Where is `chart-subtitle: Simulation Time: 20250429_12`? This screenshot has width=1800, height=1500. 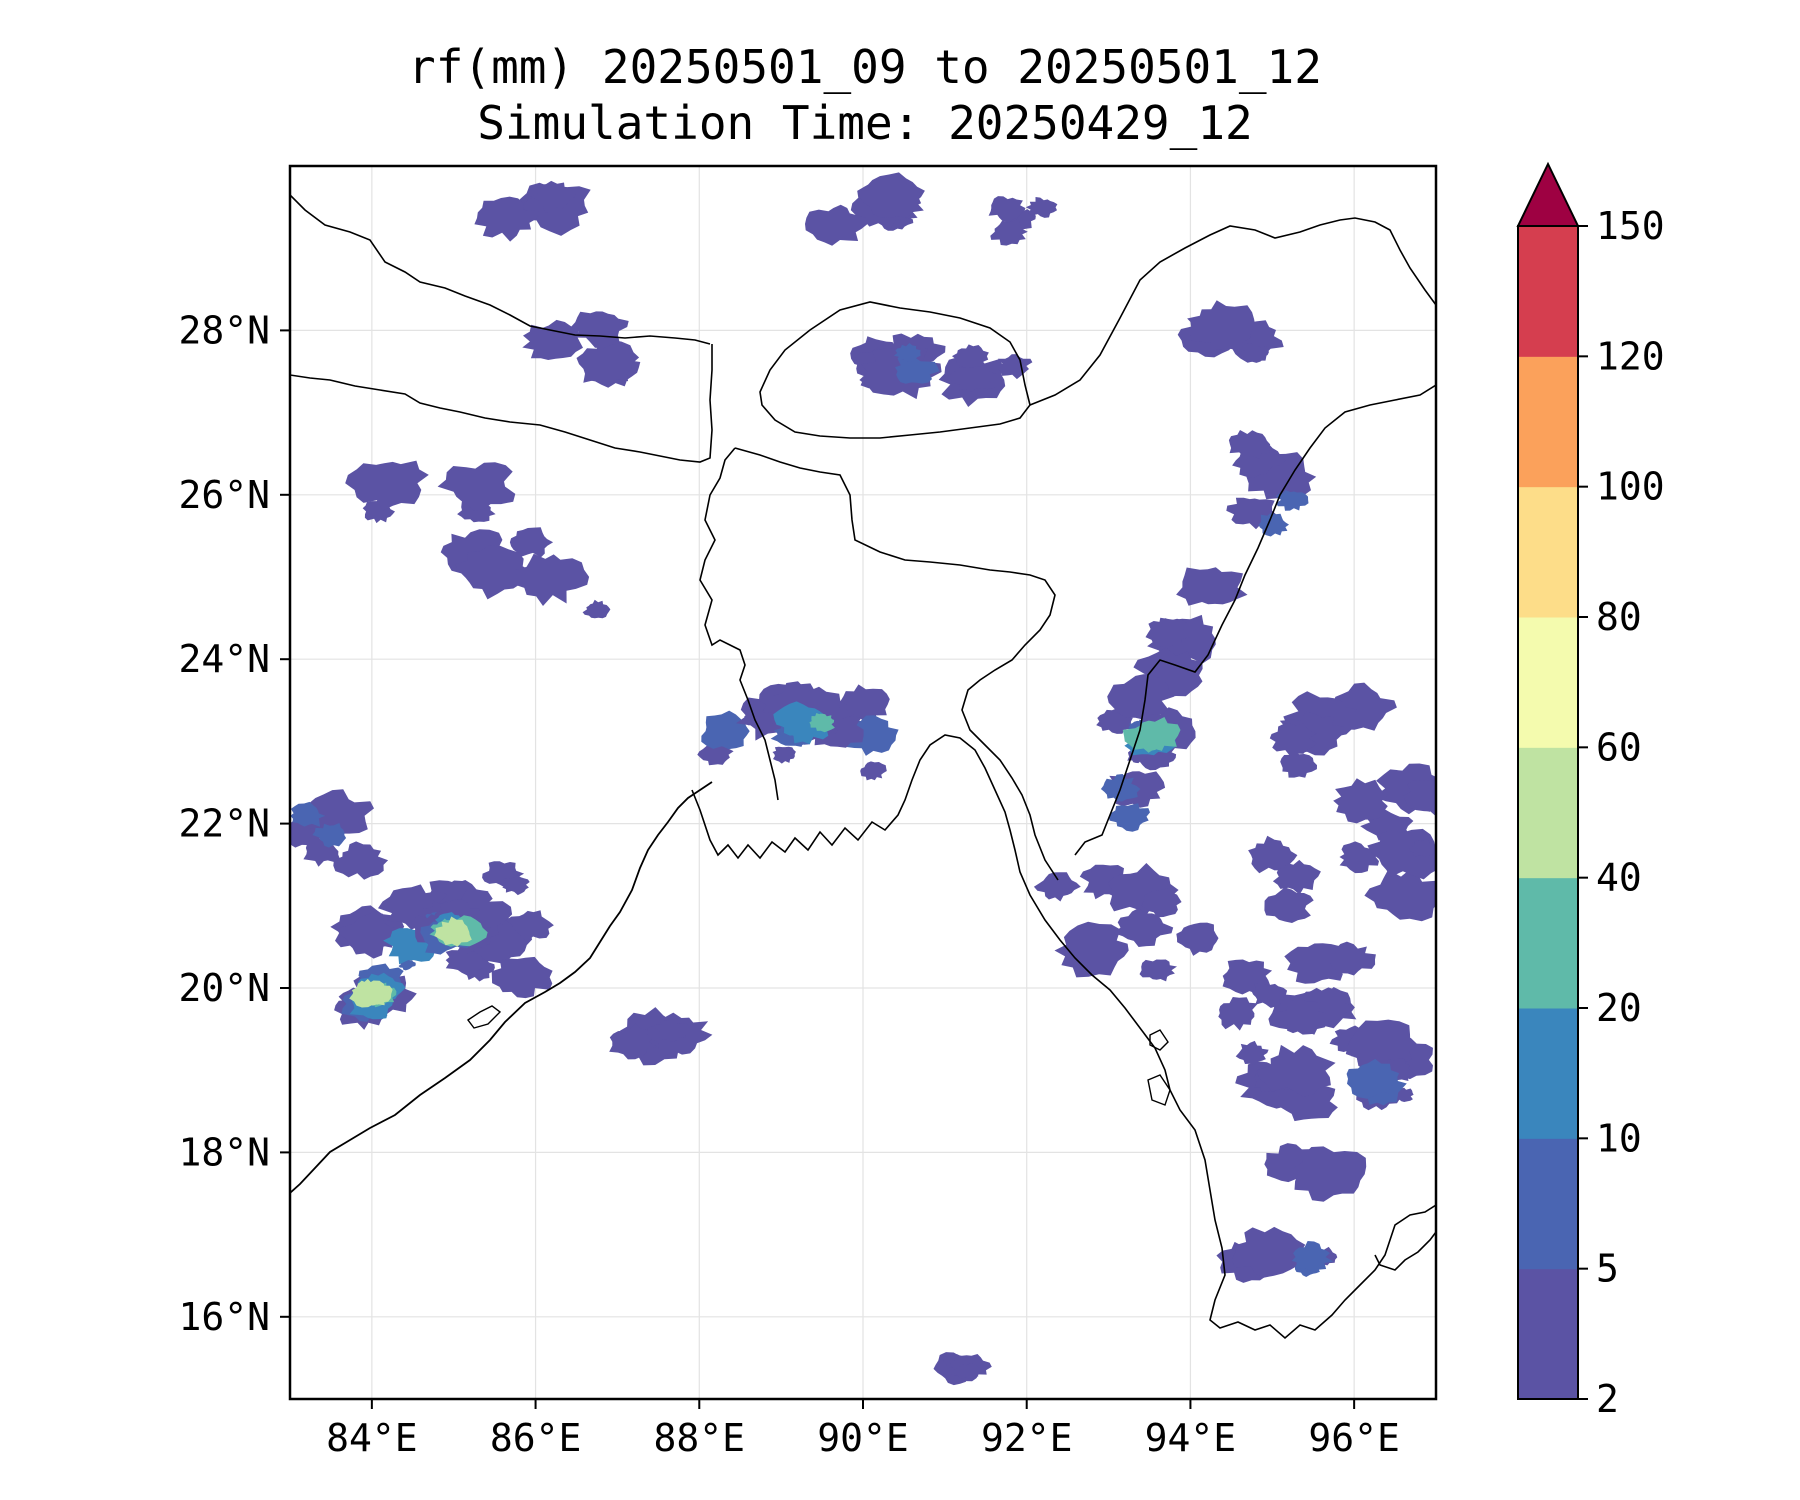
chart-subtitle: Simulation Time: 20250429_12 is located at coordinates (865, 123).